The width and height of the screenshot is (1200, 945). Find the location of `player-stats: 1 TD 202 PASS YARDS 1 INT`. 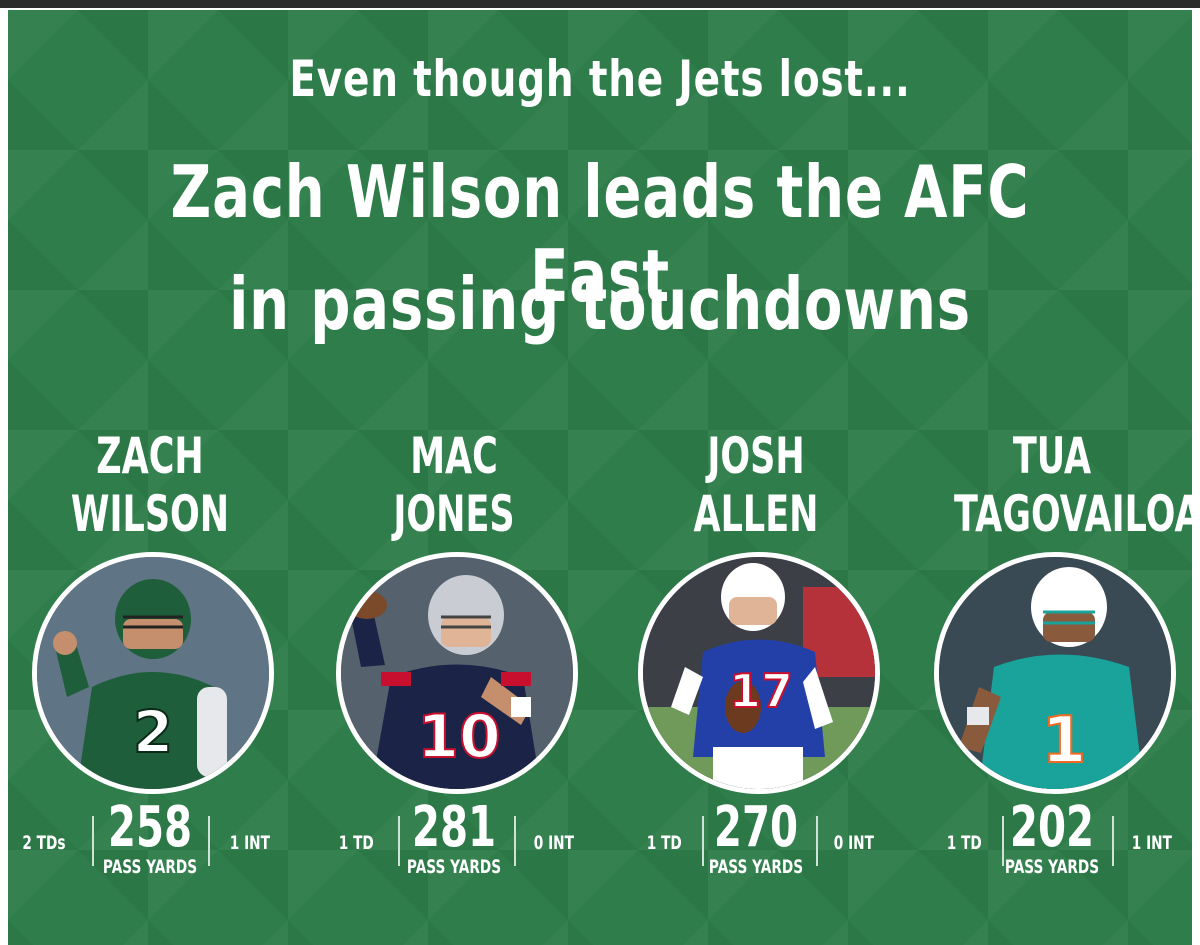

player-stats: 1 TD 202 PASS YARDS 1 INT is located at coordinates (1052, 843).